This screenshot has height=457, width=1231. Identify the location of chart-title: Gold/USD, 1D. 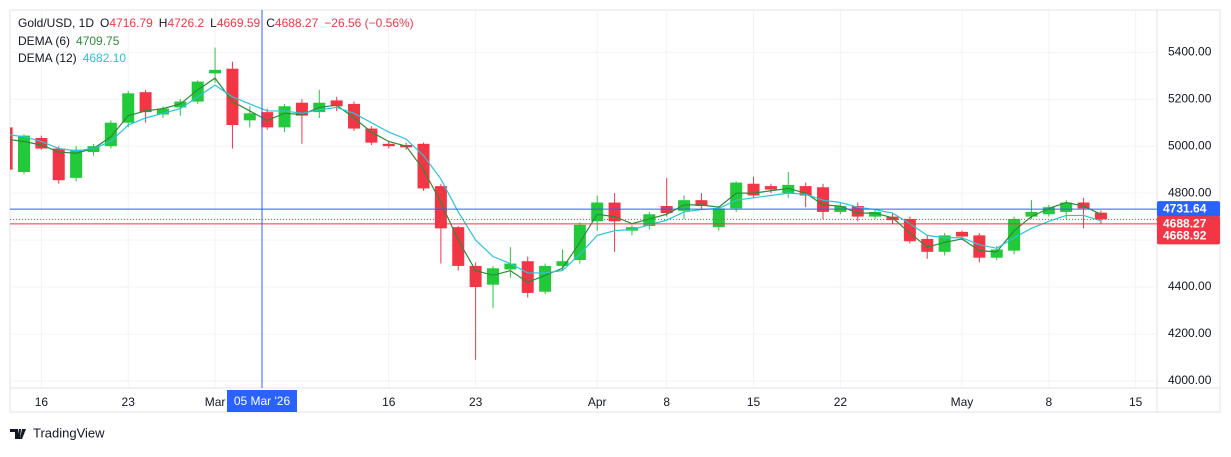
(56, 23).